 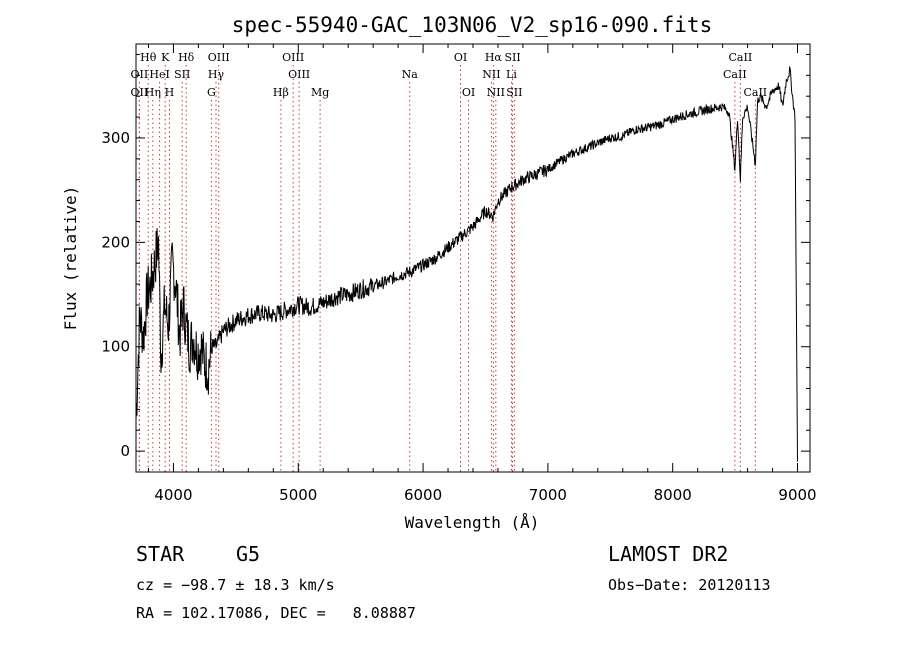 What do you see at coordinates (548, 495) in the screenshot?
I see `x-tick-label: 7000` at bounding box center [548, 495].